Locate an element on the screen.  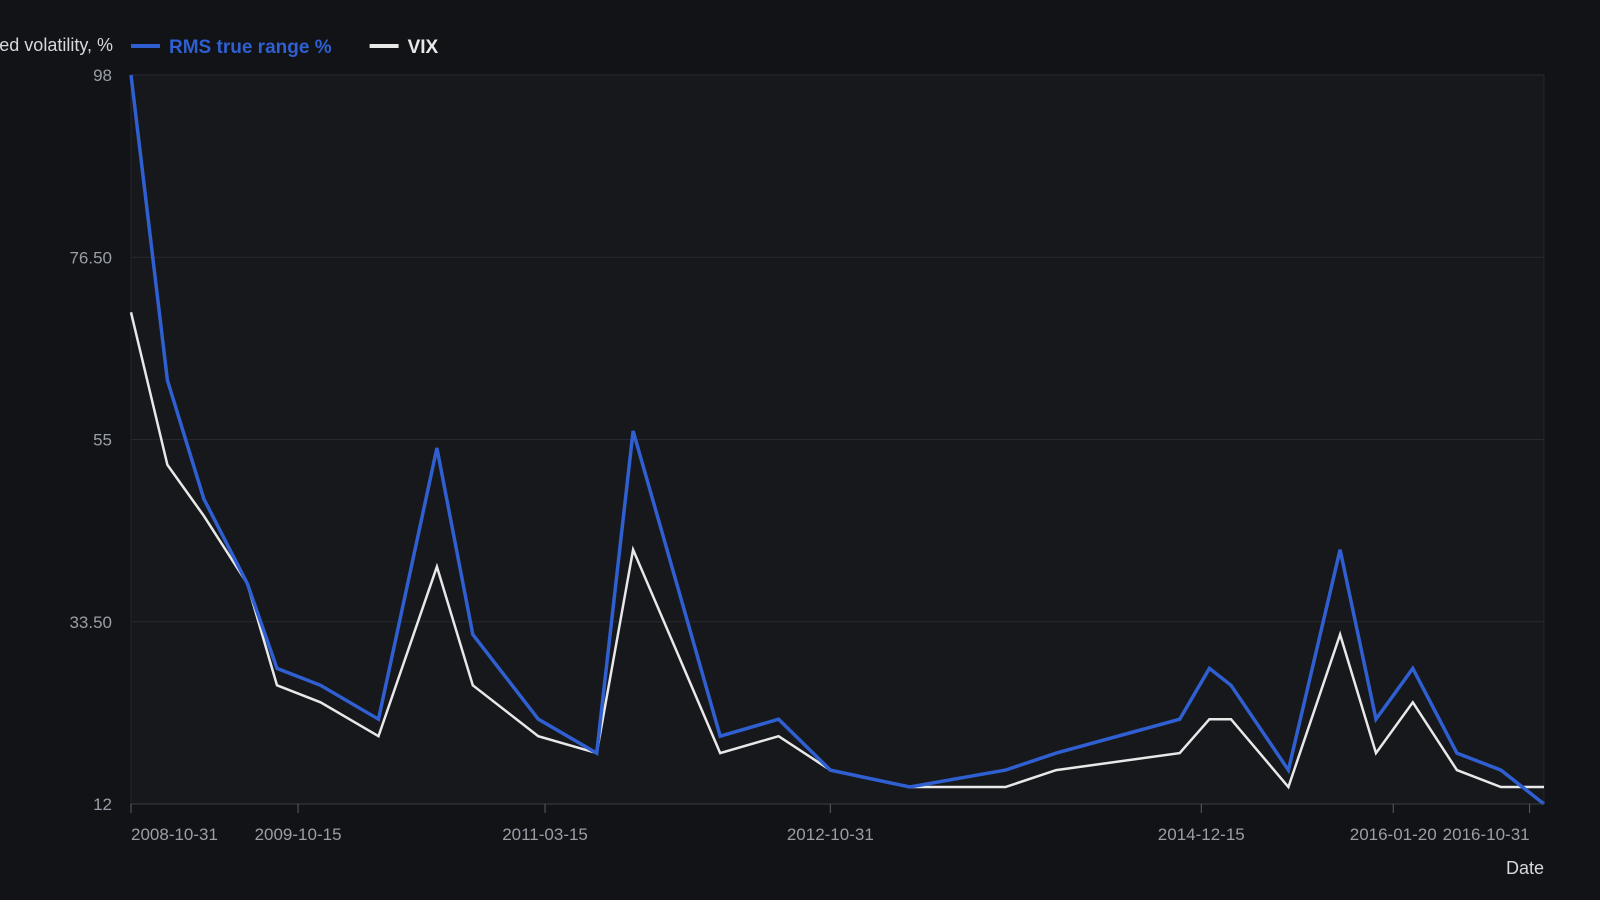
y-tick-label: 12 is located at coordinates (102, 804).